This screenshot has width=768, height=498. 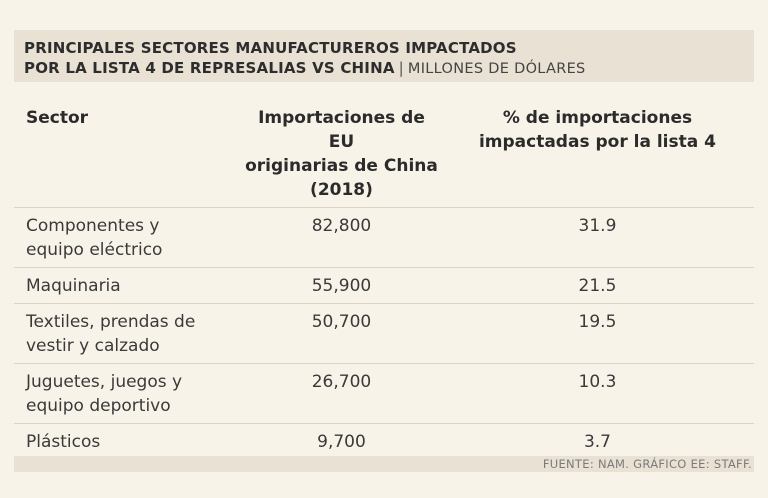 I want to click on sector-line-1: Plásticos, so click(x=63, y=442).